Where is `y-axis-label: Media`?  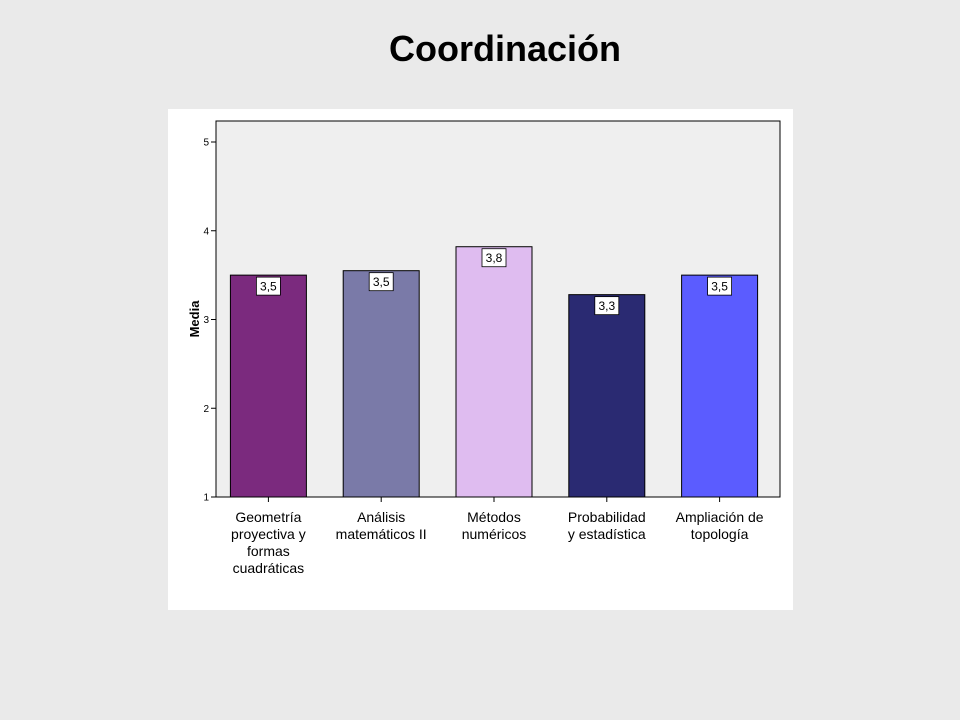
y-axis-label: Media is located at coordinates (194, 319).